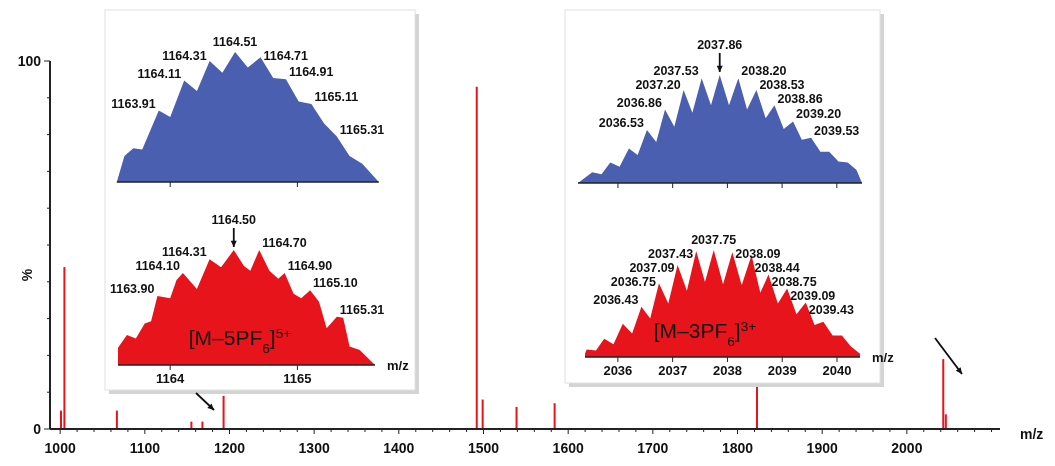 The width and height of the screenshot is (1055, 466). What do you see at coordinates (782, 370) in the screenshot?
I see `x-tick-label: 2039` at bounding box center [782, 370].